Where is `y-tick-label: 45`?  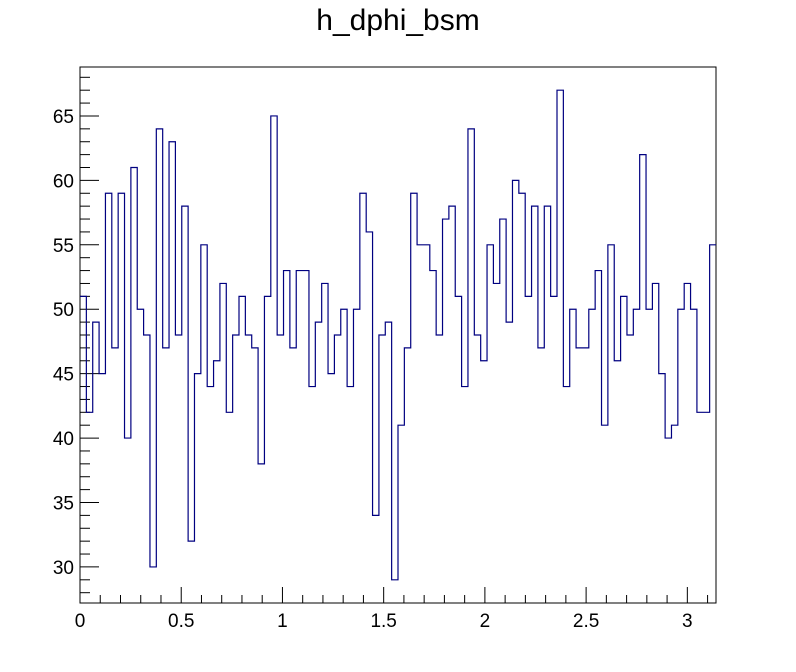
y-tick-label: 45 is located at coordinates (63, 375).